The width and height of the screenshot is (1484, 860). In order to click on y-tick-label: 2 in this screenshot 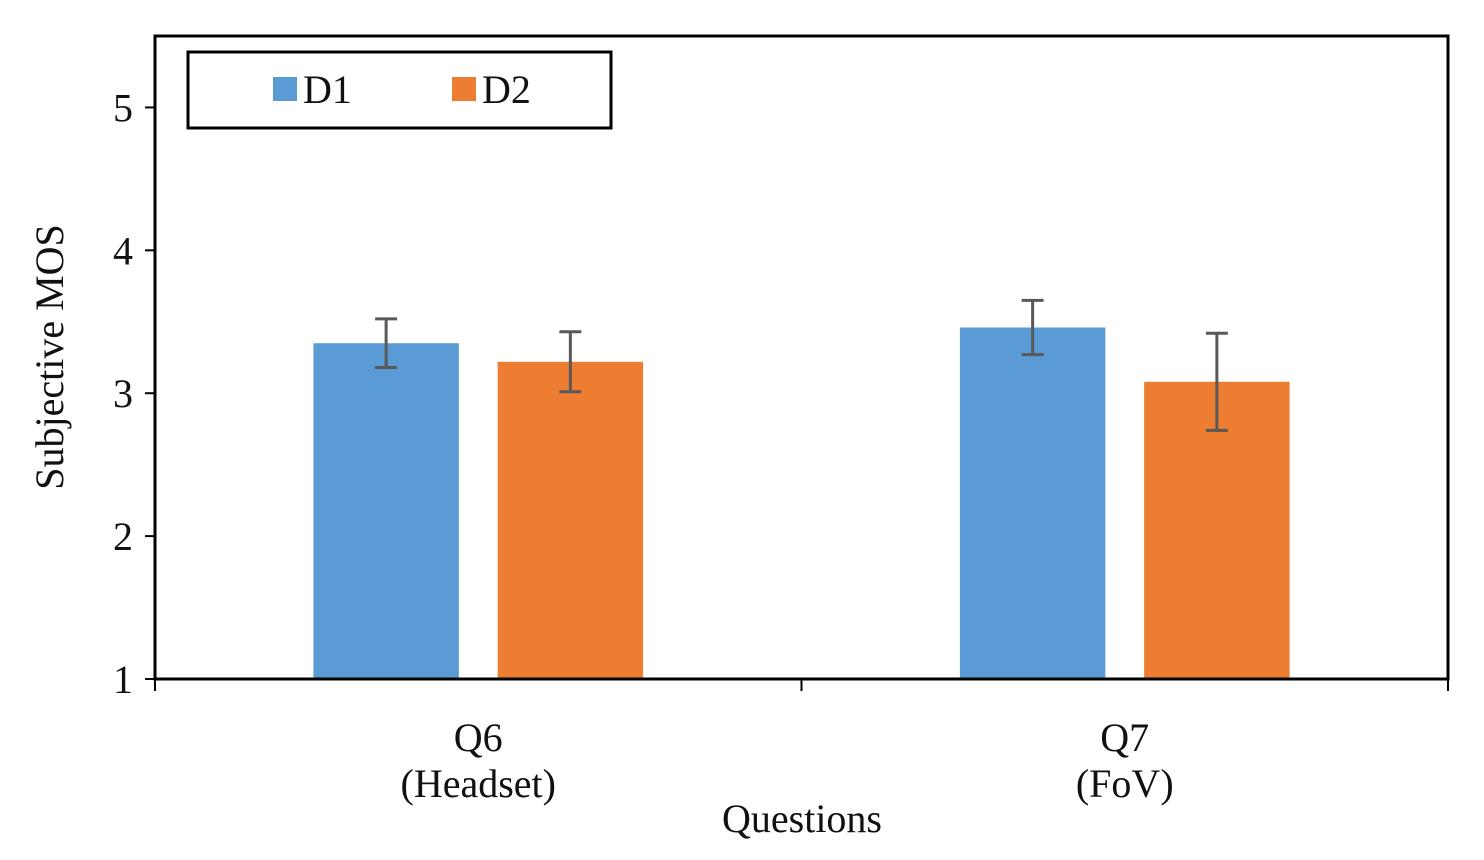, I will do `click(123, 536)`.